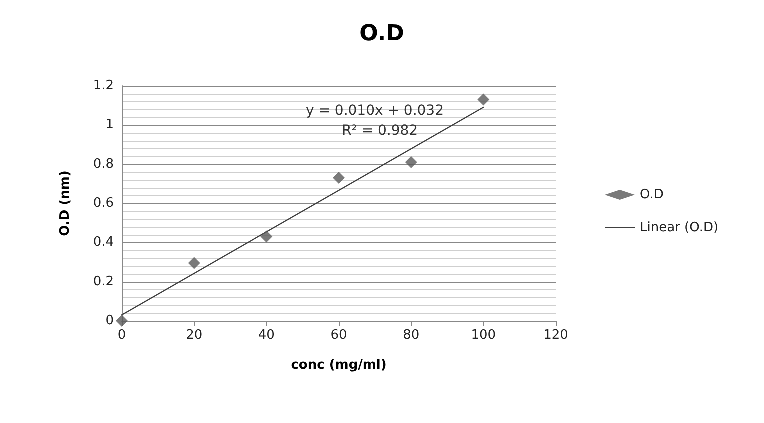  What do you see at coordinates (122, 335) in the screenshot?
I see `x-tick-label: 0` at bounding box center [122, 335].